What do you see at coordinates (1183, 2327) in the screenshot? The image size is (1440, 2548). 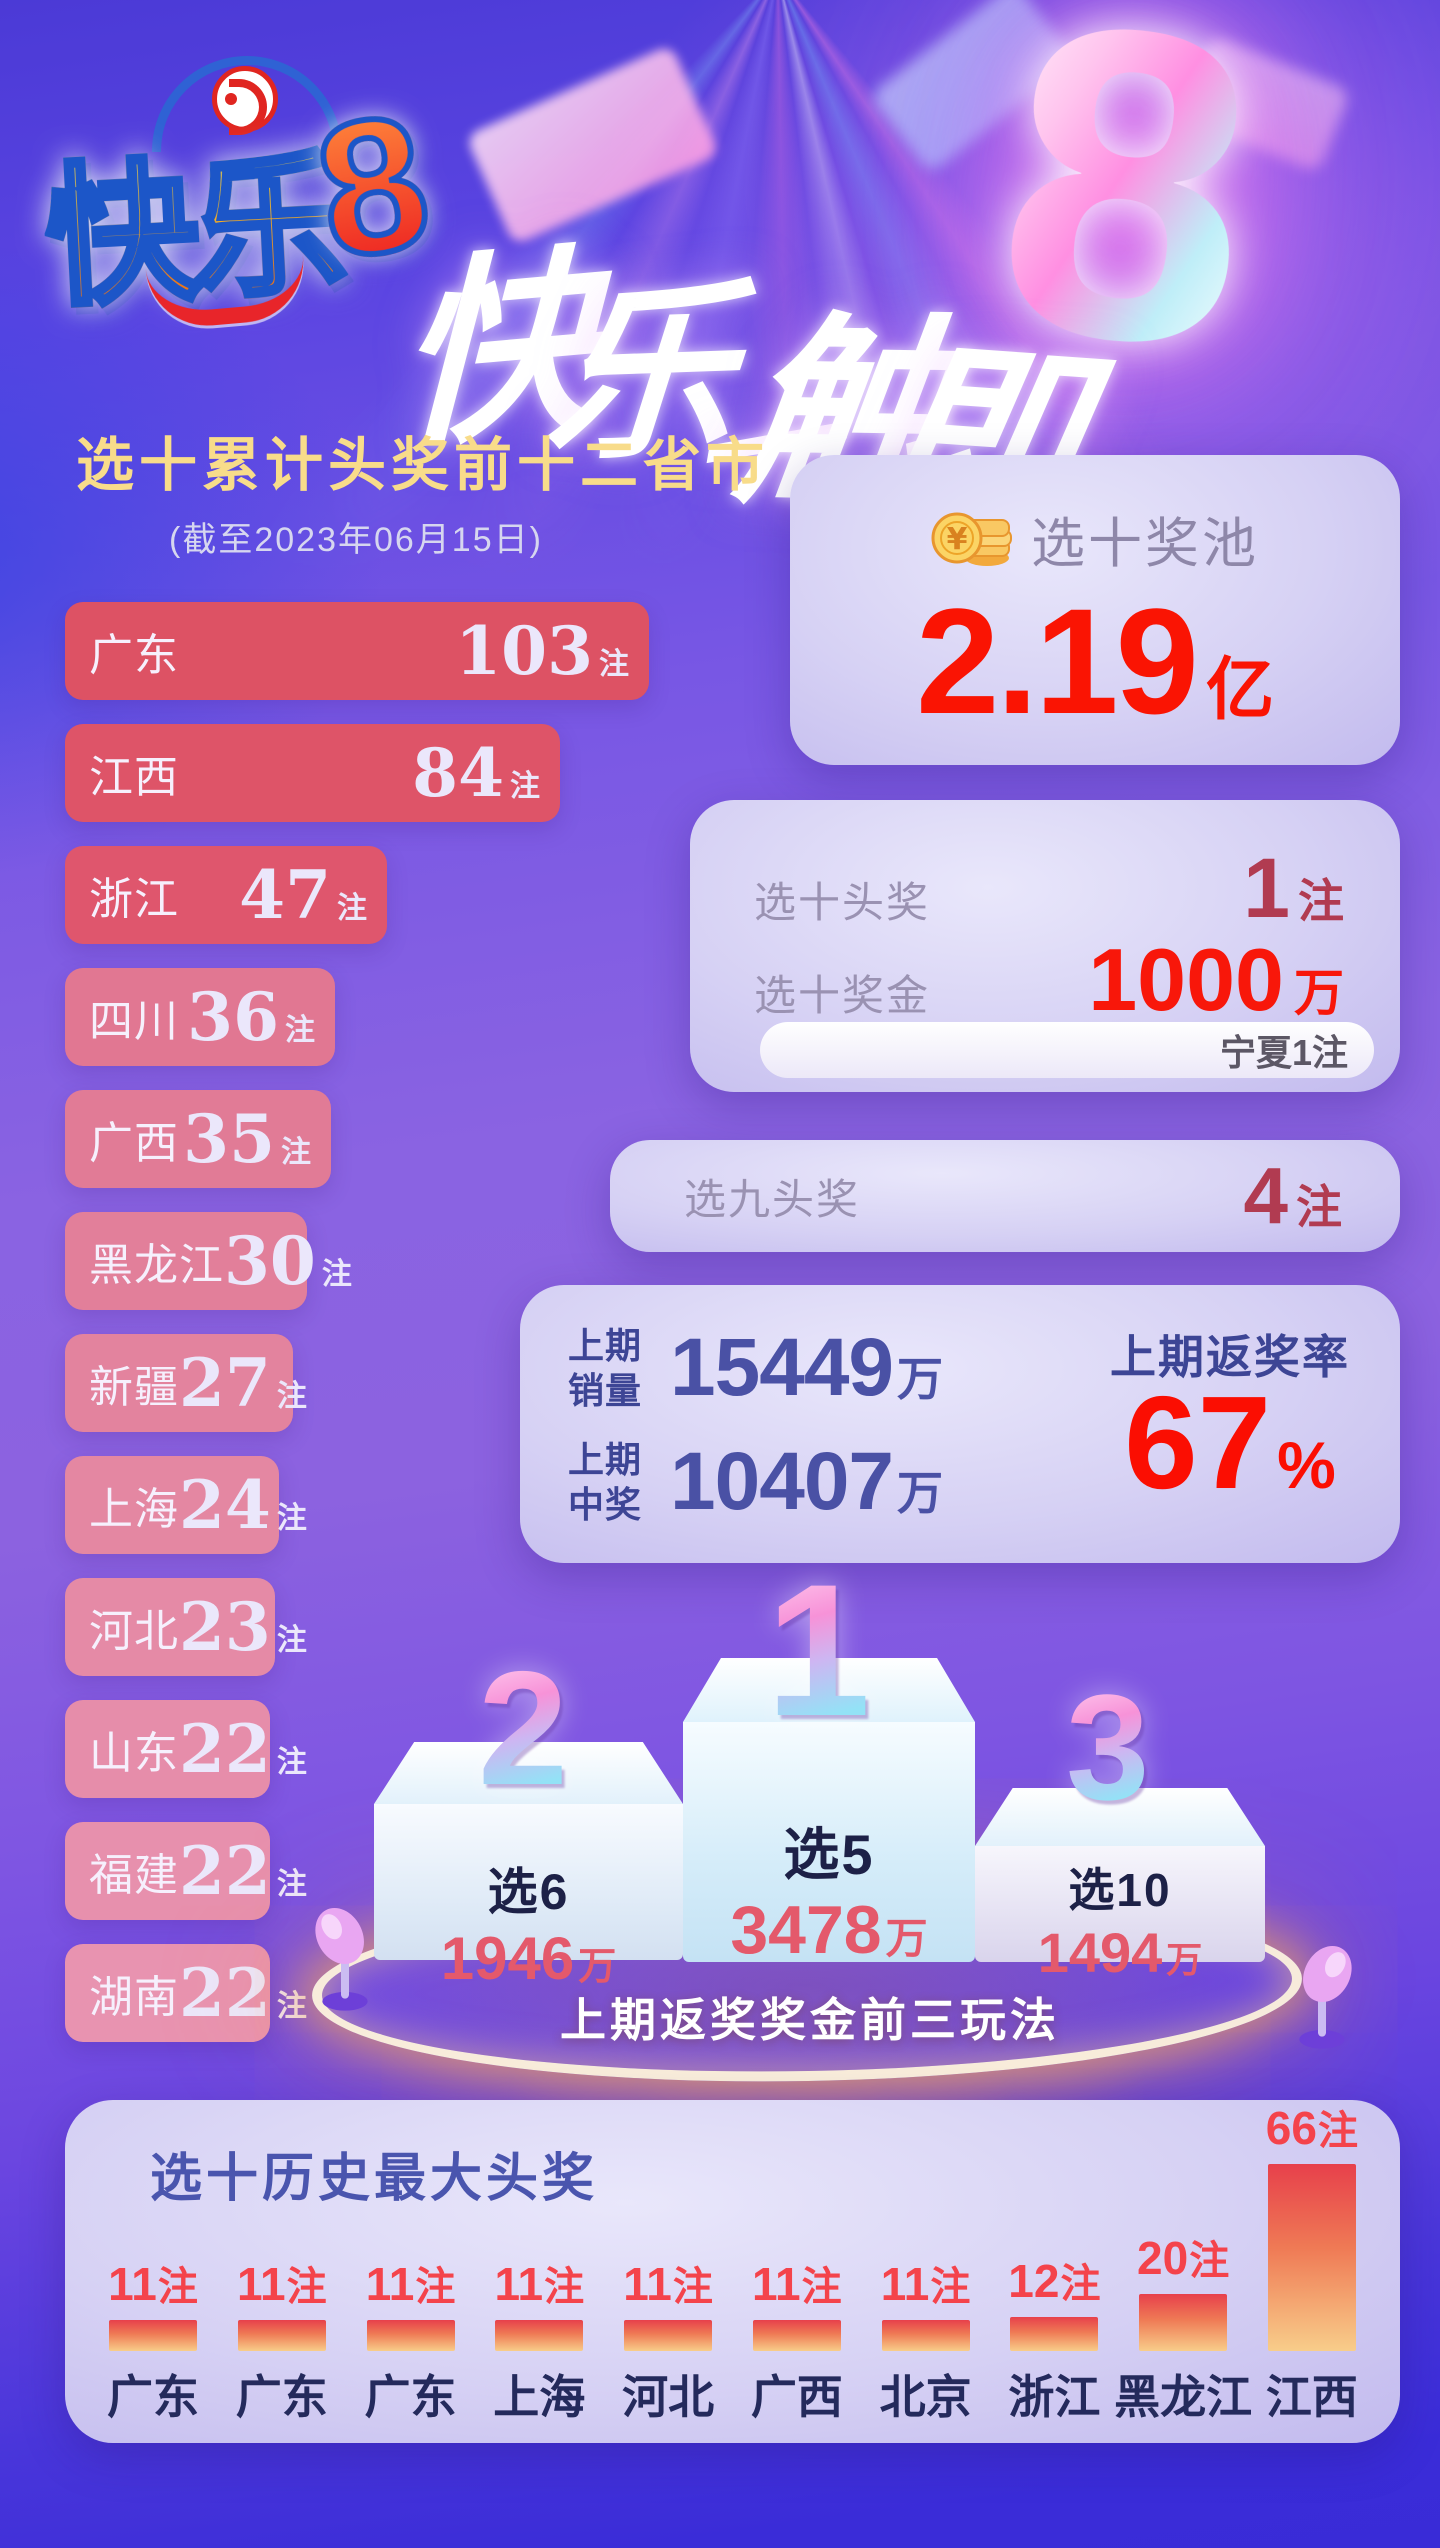 I see `history-column: 20 注 黑龙江` at bounding box center [1183, 2327].